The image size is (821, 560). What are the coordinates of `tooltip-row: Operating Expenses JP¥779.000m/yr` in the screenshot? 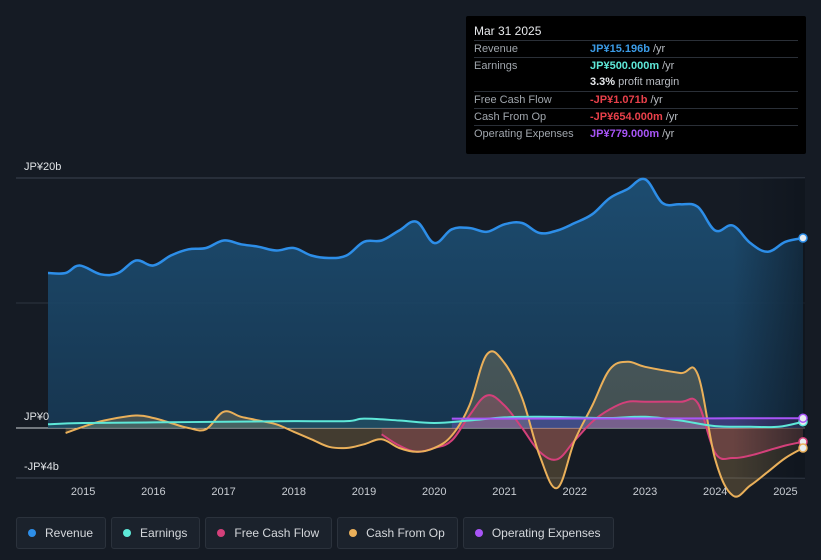 It's located at (636, 133).